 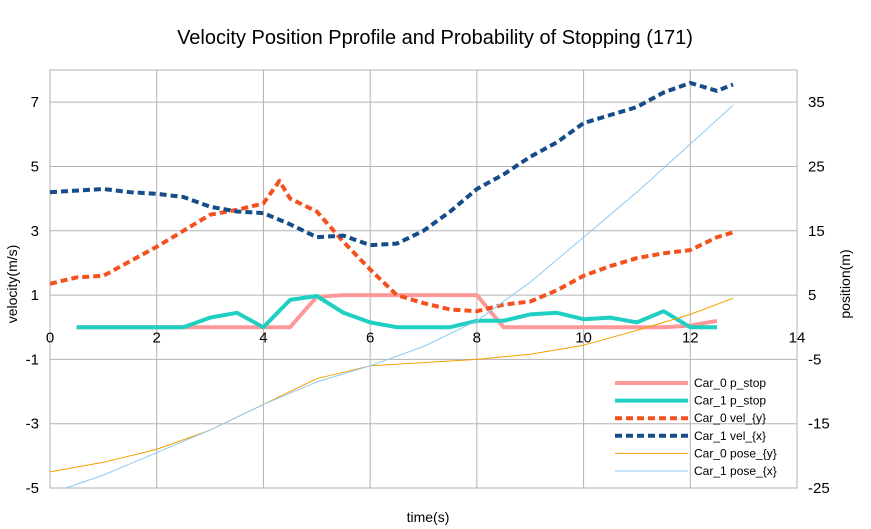 What do you see at coordinates (730, 418) in the screenshot?
I see `legend-label-2: Car_0 vel_{y}` at bounding box center [730, 418].